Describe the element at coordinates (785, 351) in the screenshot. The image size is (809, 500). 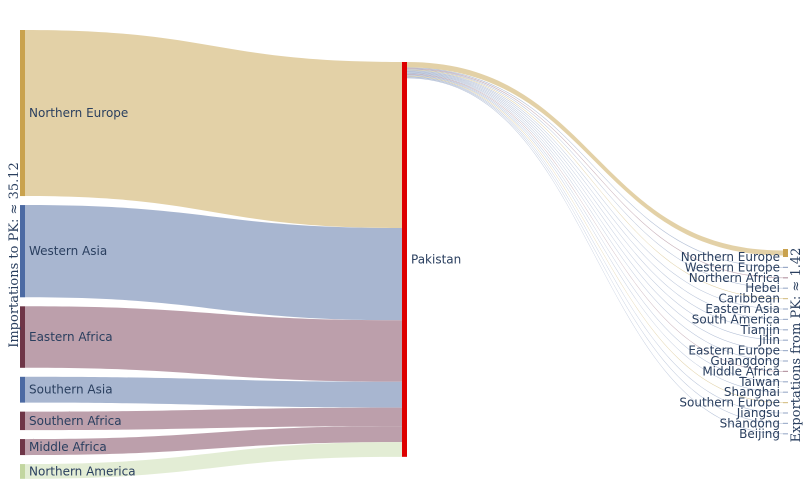
I see `node-target-eastern-europe` at that location.